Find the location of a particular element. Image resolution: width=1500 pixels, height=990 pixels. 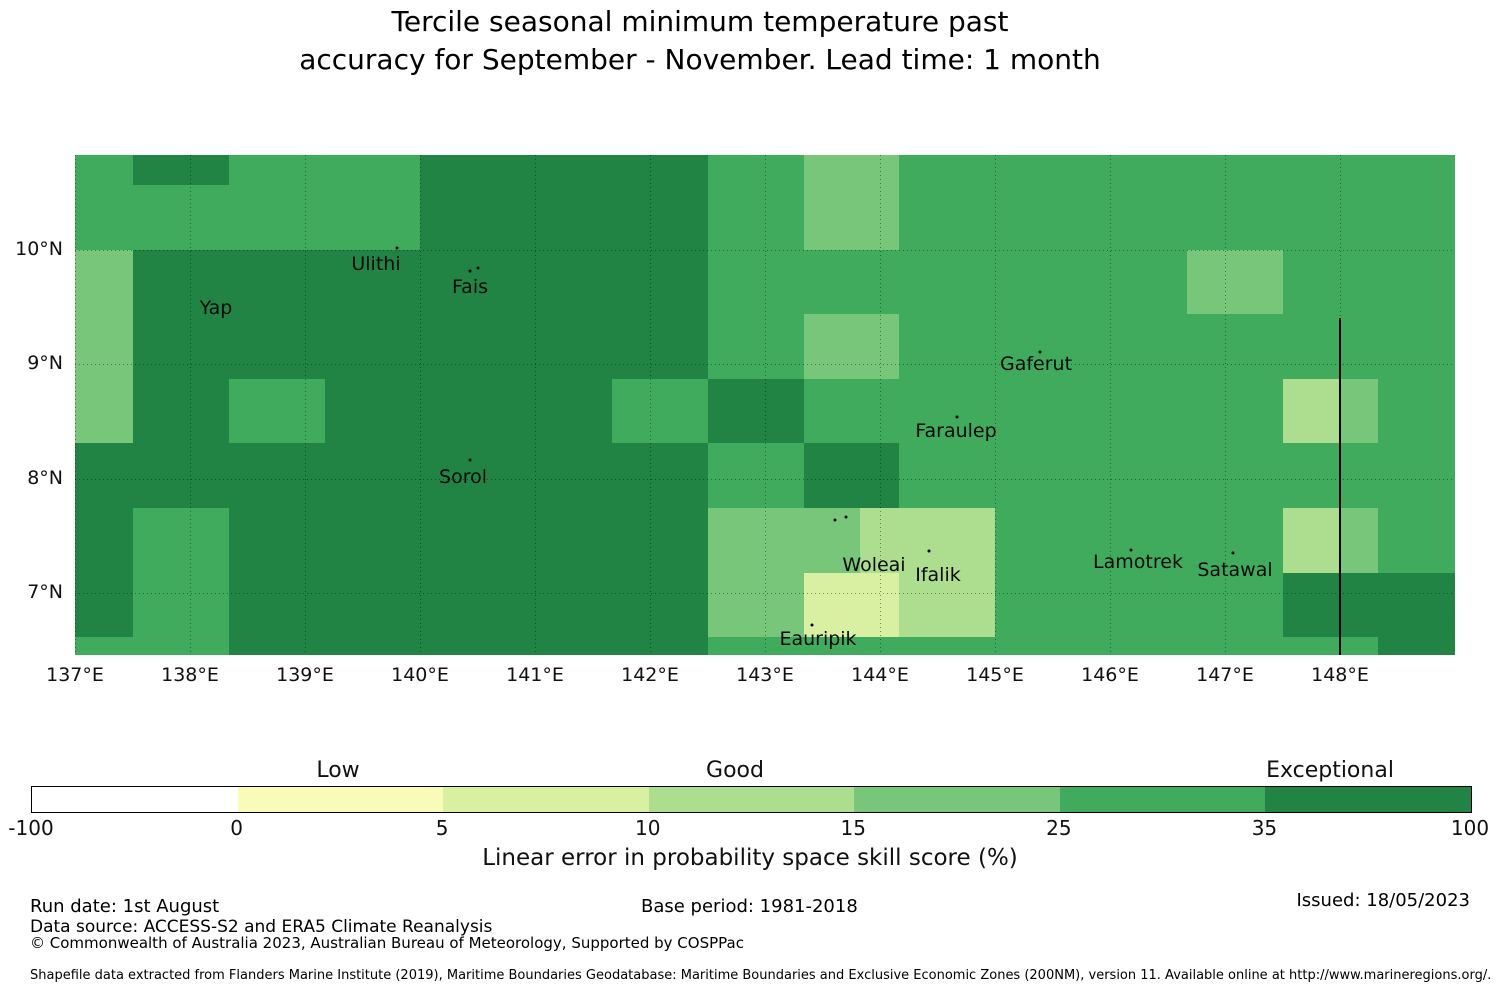

place-label-ifalik: Ifalik is located at coordinates (938, 575).